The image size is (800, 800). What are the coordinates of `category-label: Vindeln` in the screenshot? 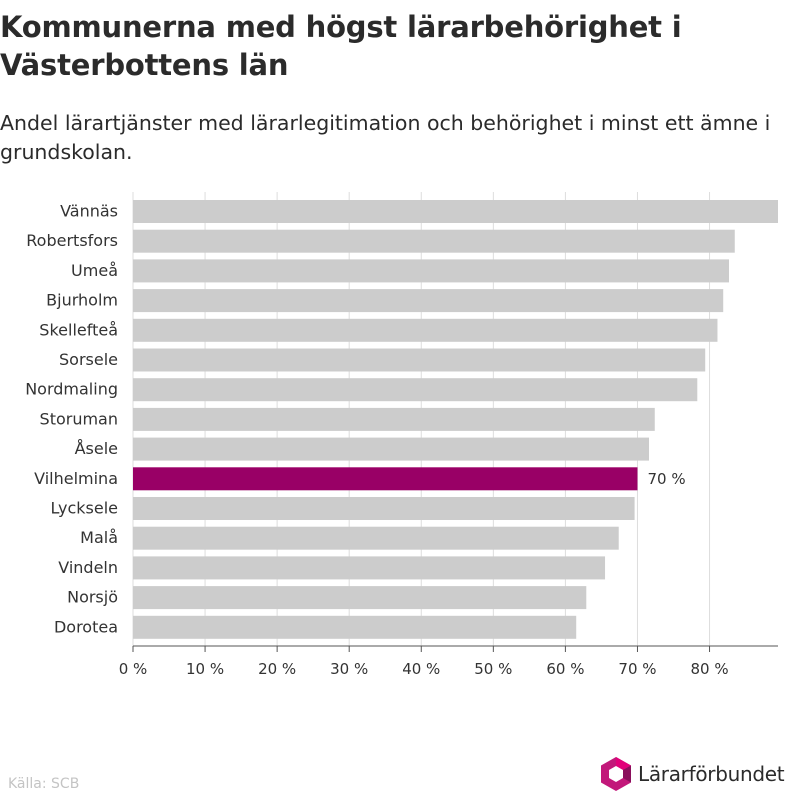 It's located at (88, 567).